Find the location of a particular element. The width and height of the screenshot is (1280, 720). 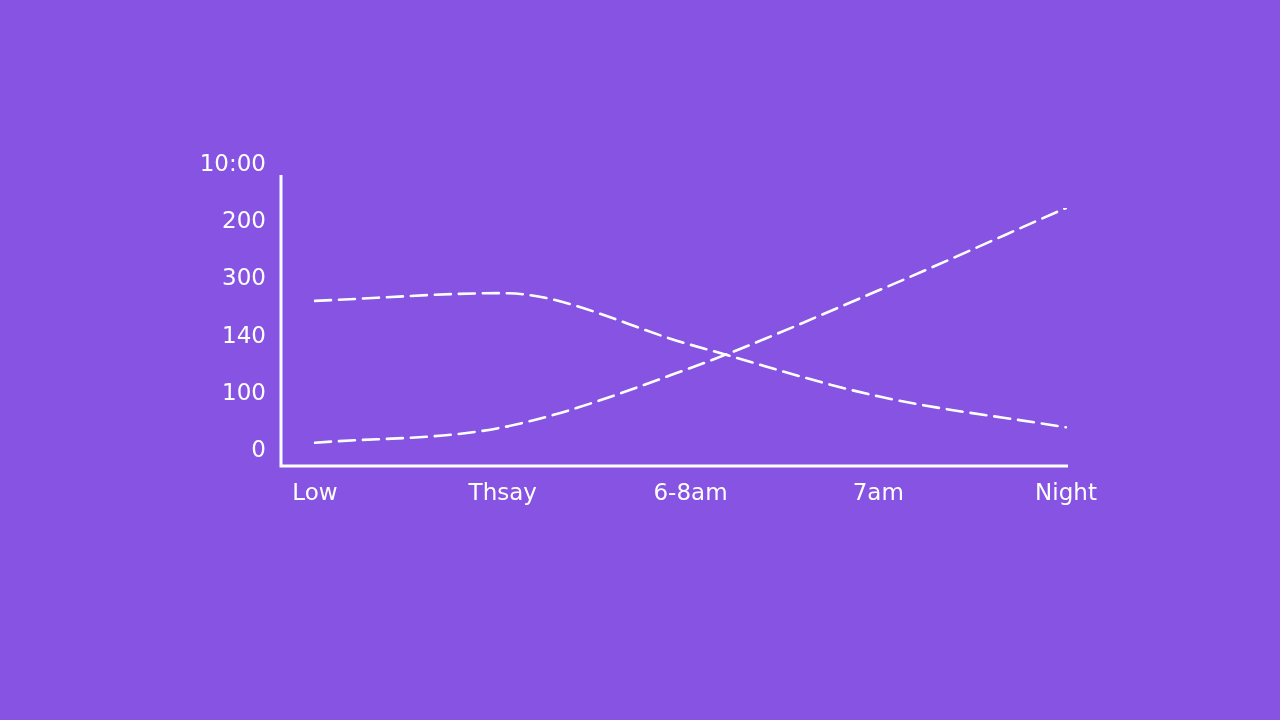

text: 200 is located at coordinates (244, 220).